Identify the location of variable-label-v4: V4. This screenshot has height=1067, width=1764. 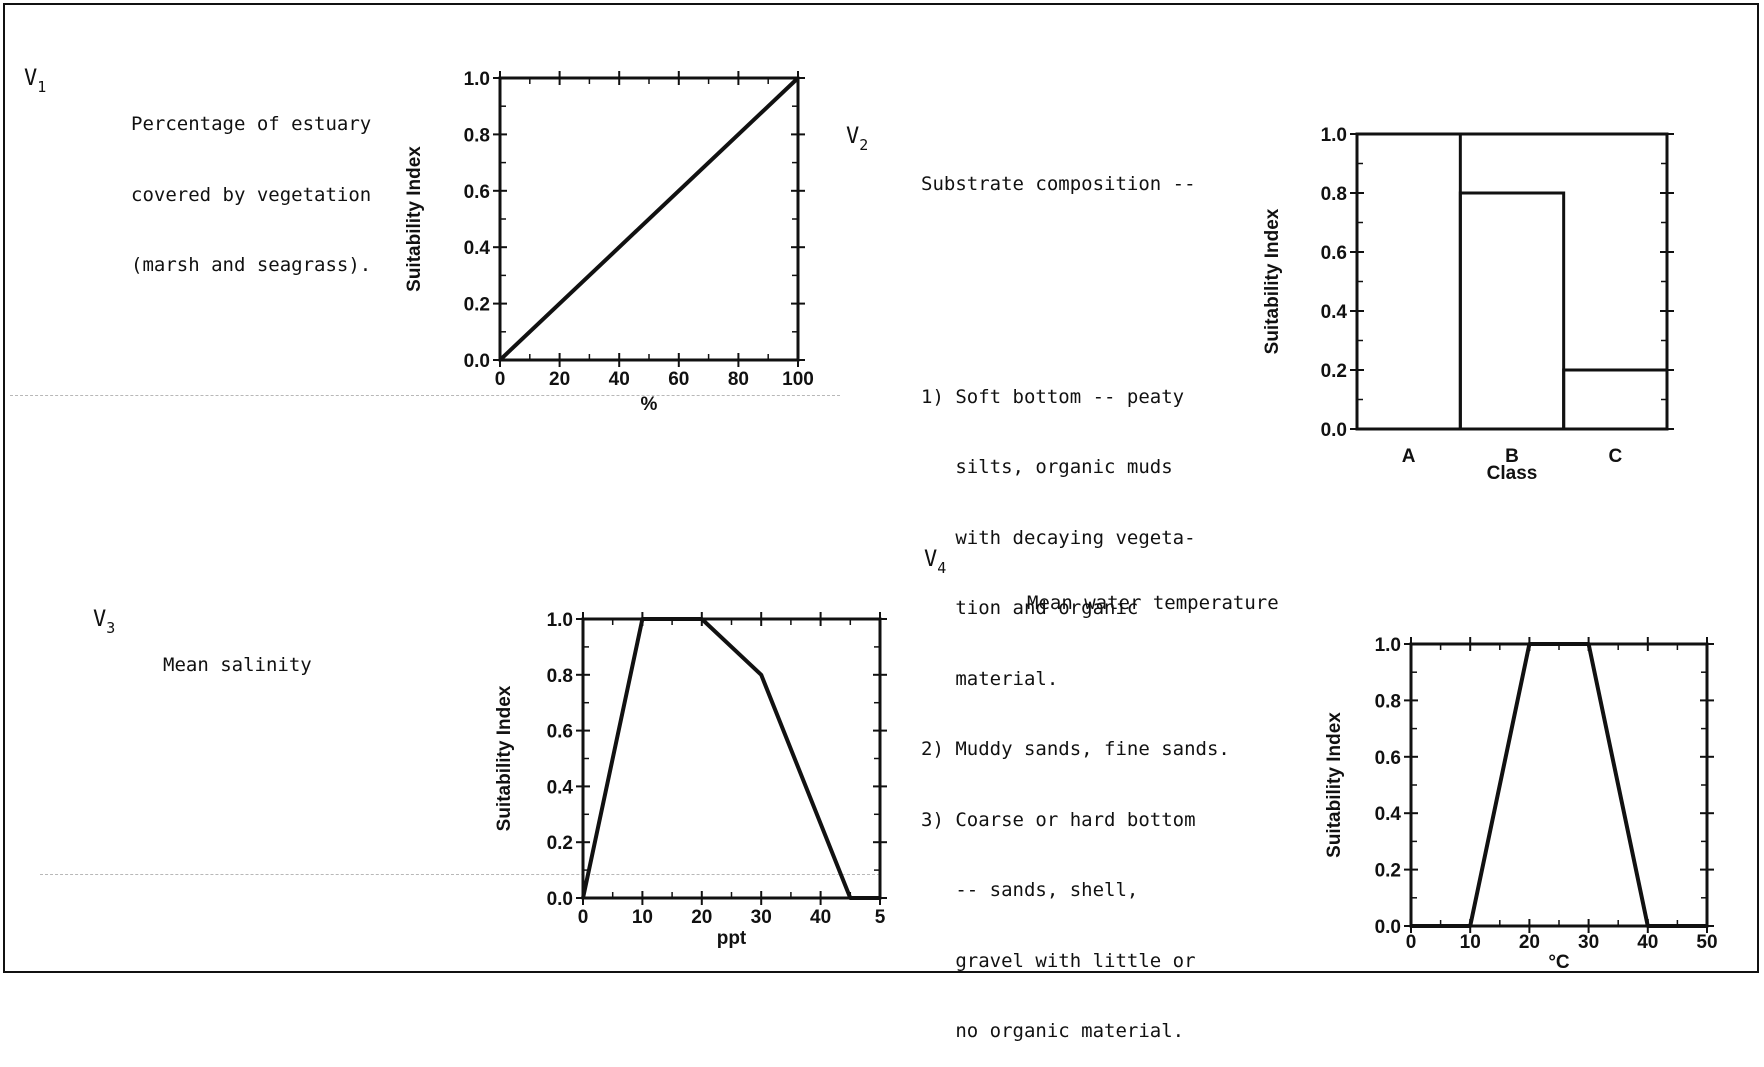
(935, 562).